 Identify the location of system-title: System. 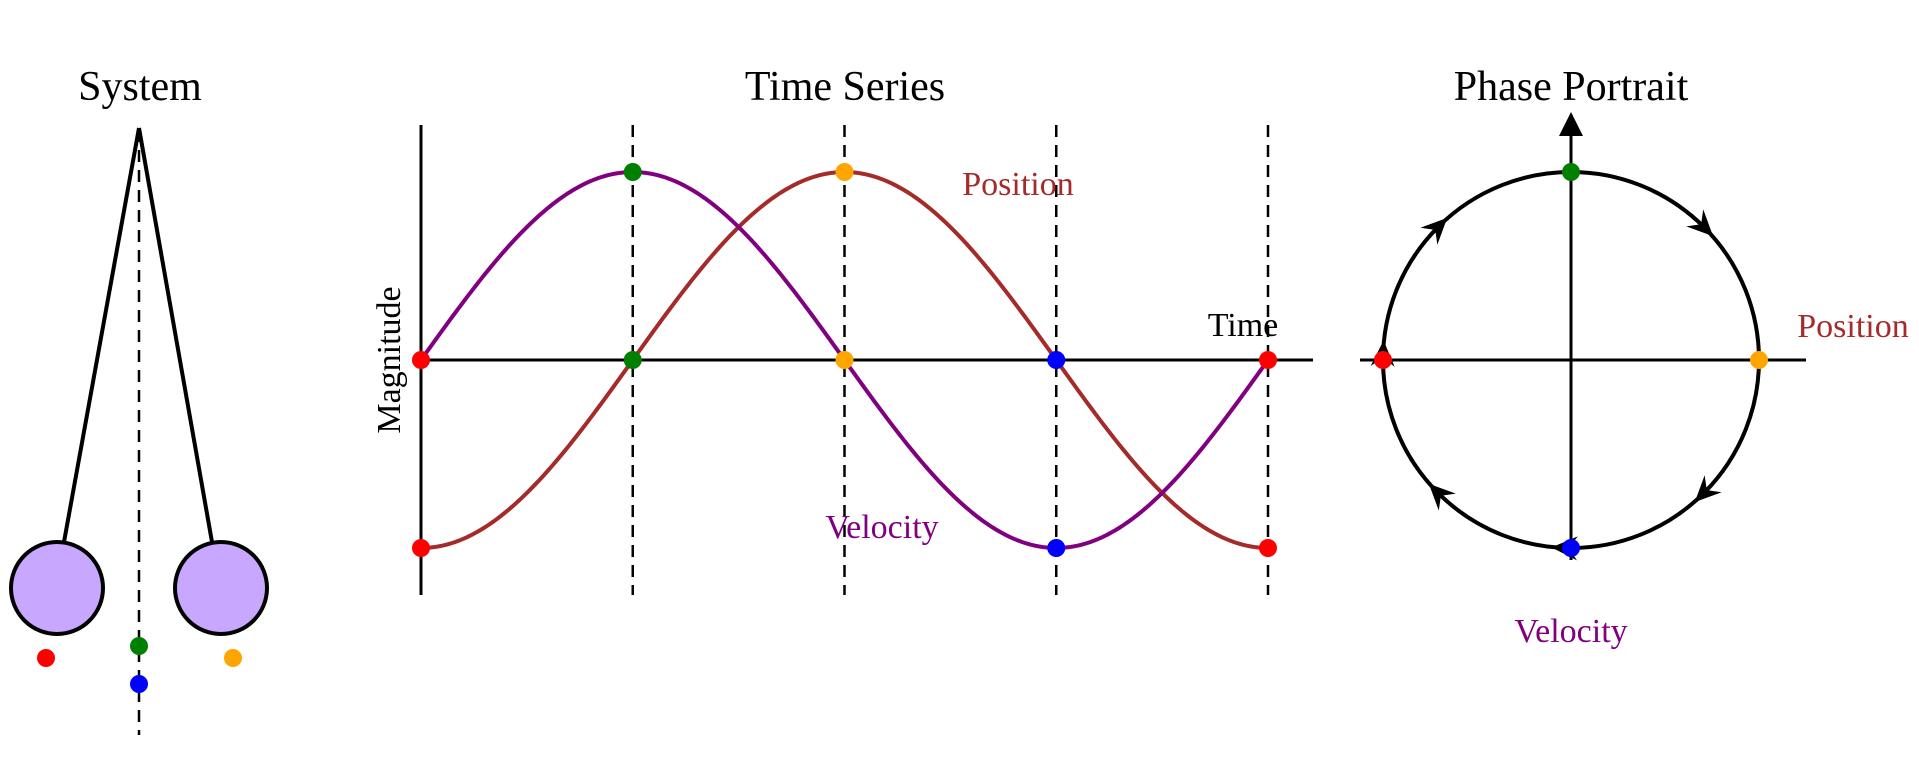
(140, 87).